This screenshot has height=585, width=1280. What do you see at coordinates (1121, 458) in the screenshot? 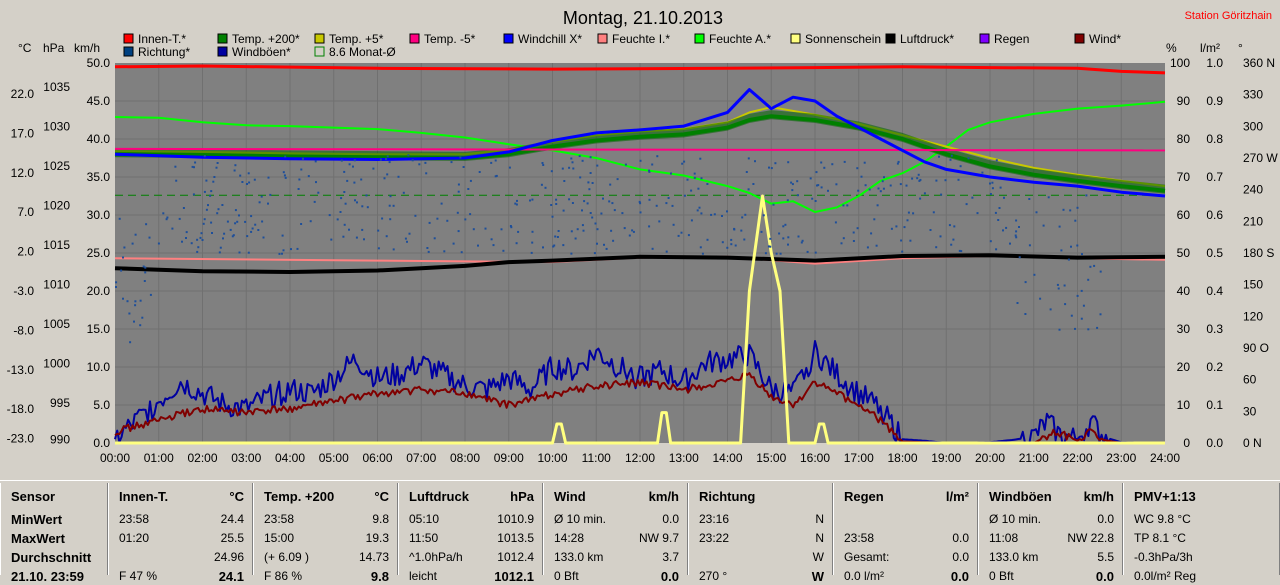
I see `x-tick: 23:00` at bounding box center [1121, 458].